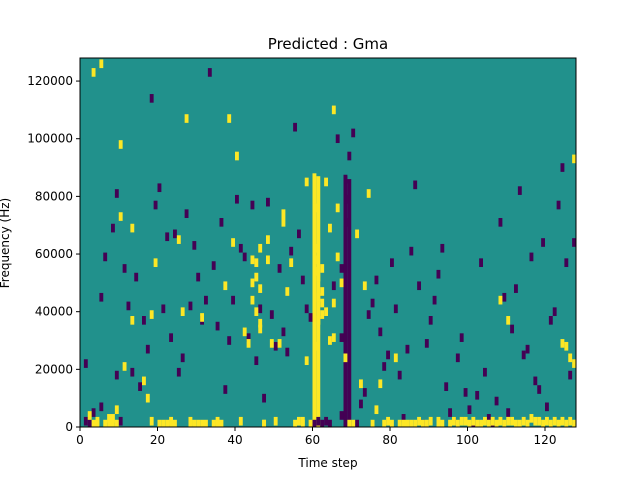 The image size is (640, 480). What do you see at coordinates (54, 369) in the screenshot?
I see `y-tick-label: 20000` at bounding box center [54, 369].